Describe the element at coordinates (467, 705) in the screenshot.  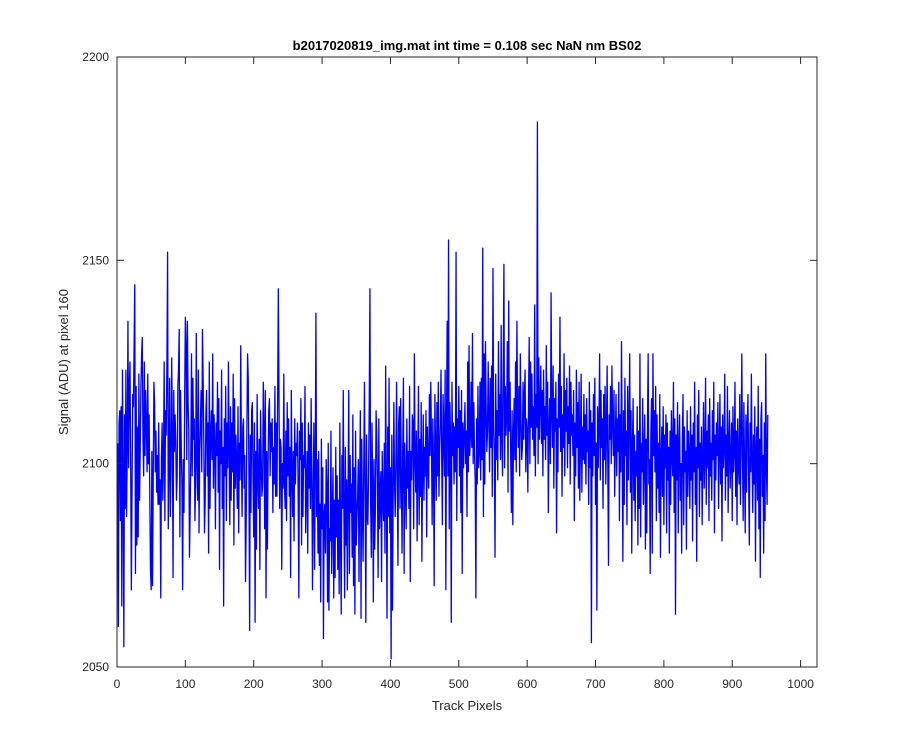
I see `x-axis-label: Track Pixels` at that location.